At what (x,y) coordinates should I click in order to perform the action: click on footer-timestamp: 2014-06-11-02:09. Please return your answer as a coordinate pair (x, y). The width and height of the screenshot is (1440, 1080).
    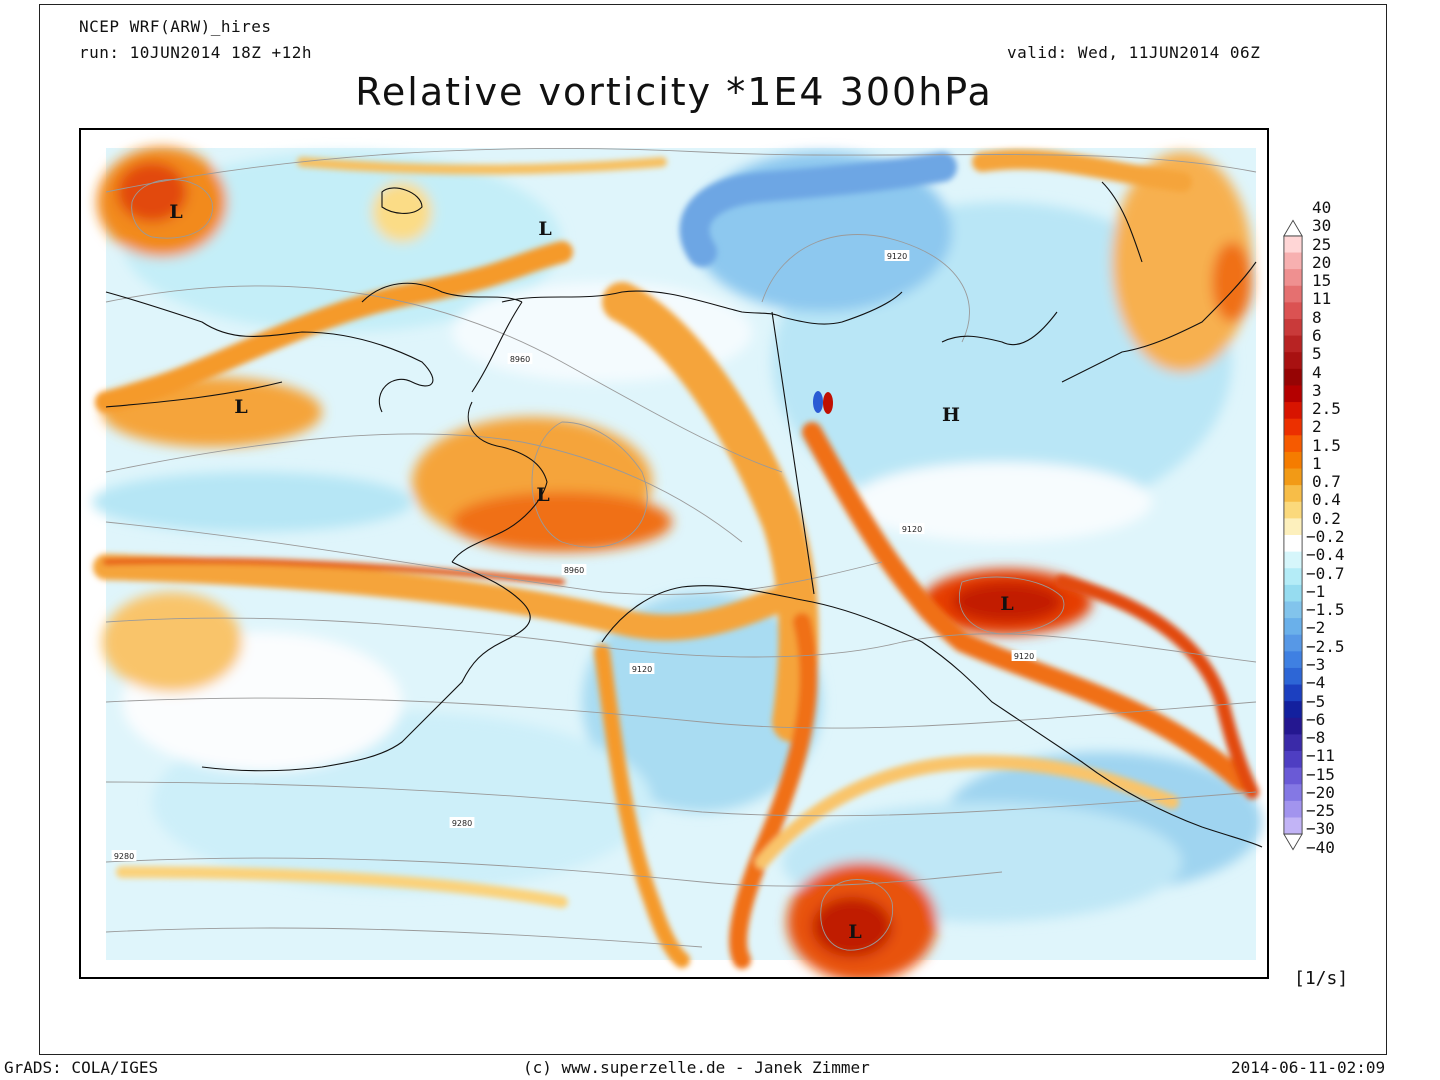
    Looking at the image, I should click on (1308, 1067).